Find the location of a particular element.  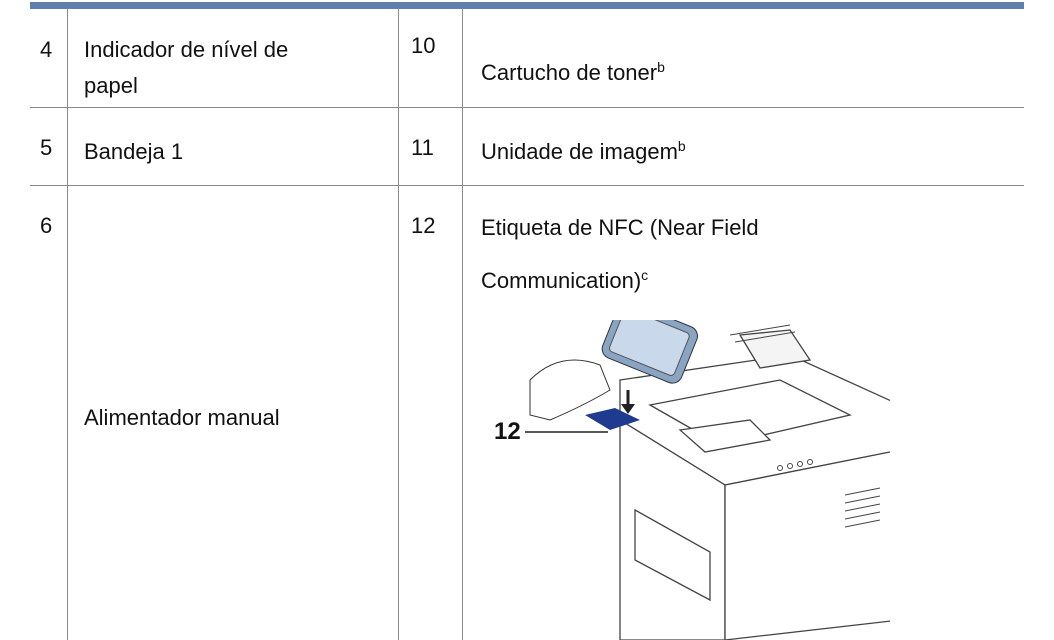

item-label: papel is located at coordinates (111, 85).